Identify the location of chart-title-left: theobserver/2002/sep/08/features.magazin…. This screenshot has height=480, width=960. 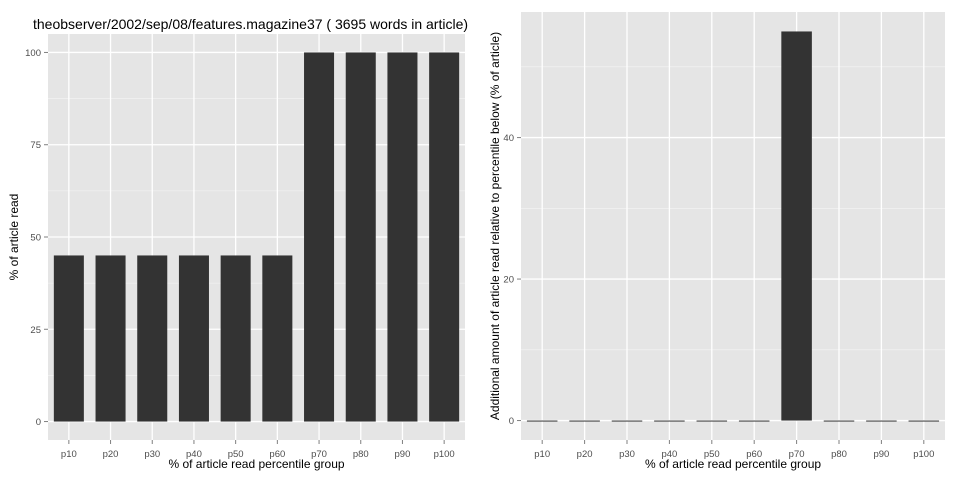
(250, 24).